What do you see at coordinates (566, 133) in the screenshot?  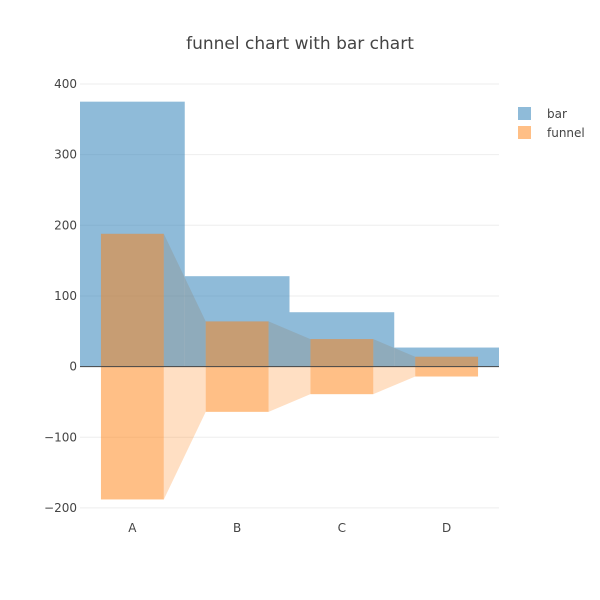 I see `legend-label-funnel: funnel` at bounding box center [566, 133].